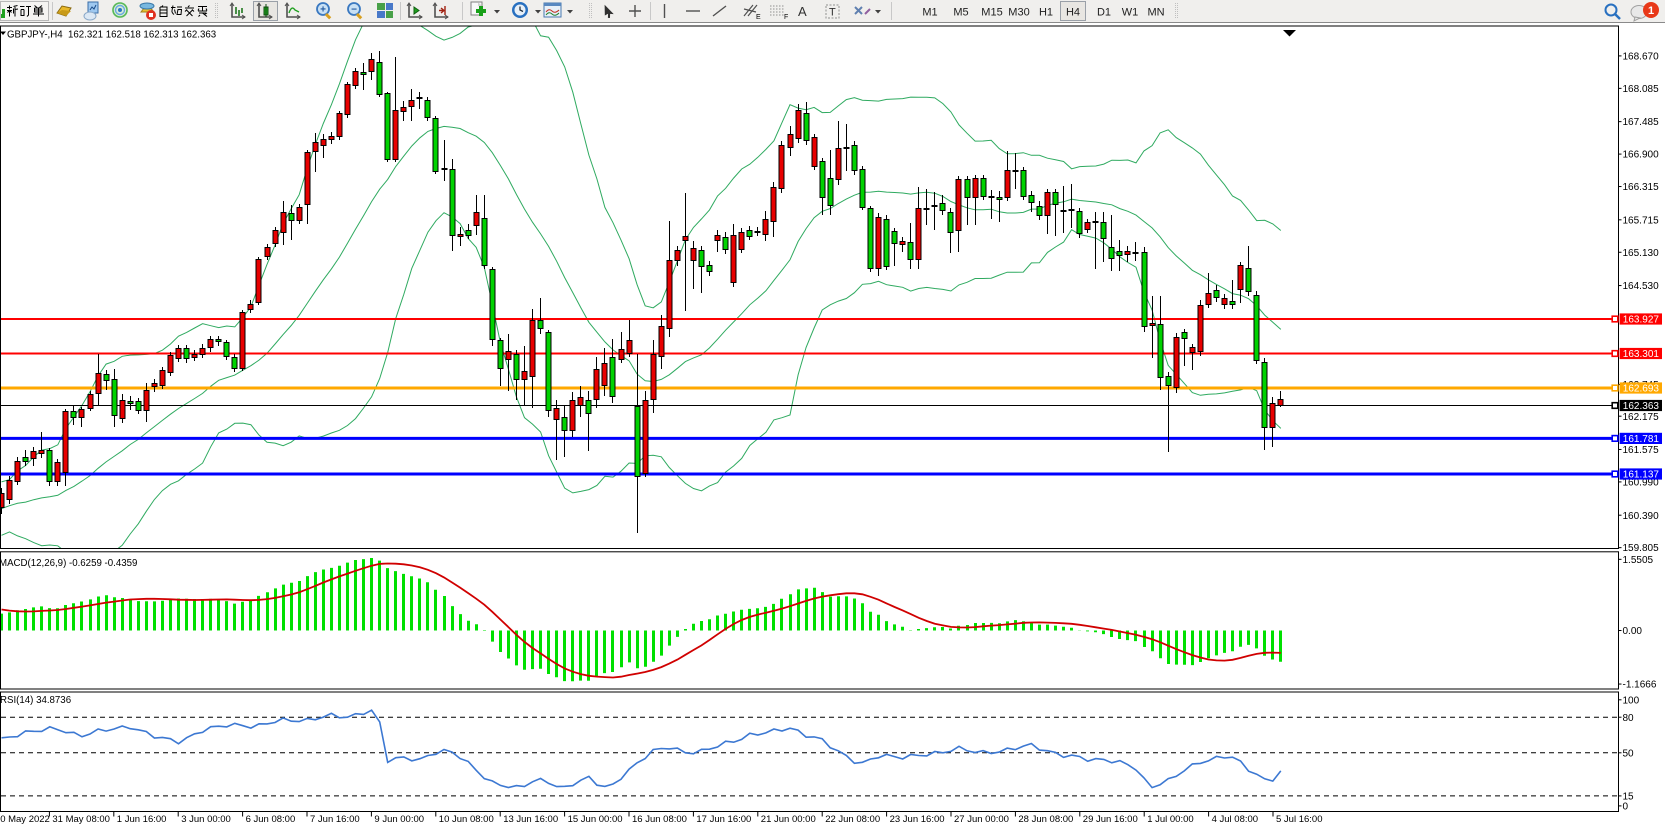  Describe the element at coordinates (1641, 450) in the screenshot. I see `svg-text: 161.575` at that location.